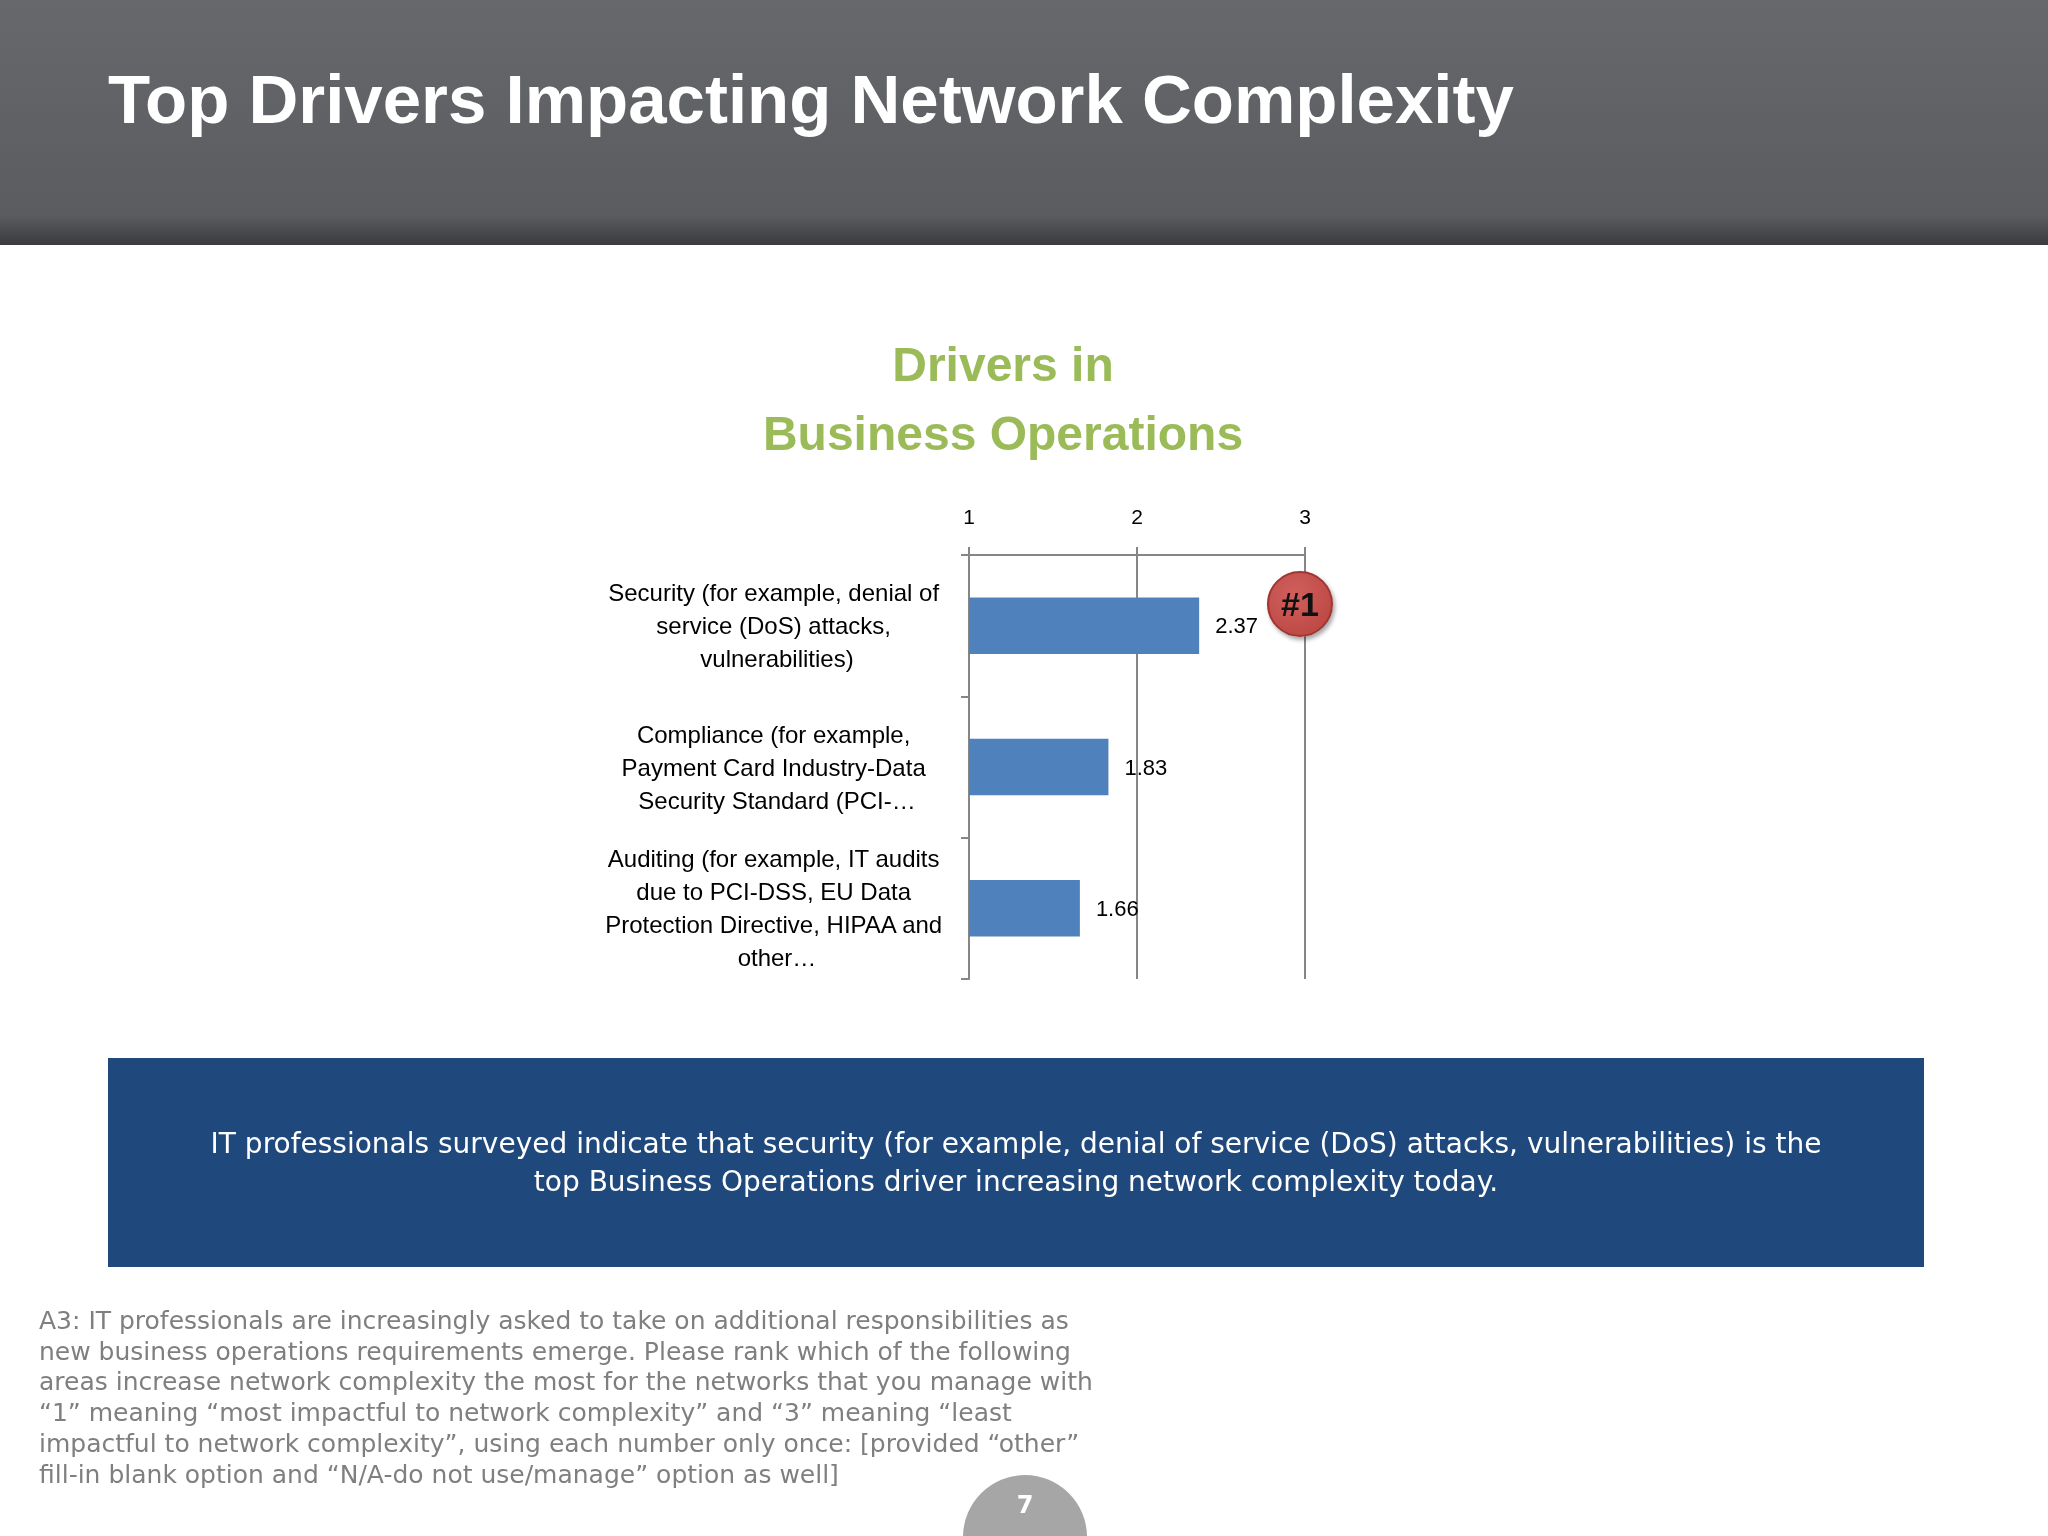  Describe the element at coordinates (1003, 399) in the screenshot. I see `chart-subtitle: Drivers in Business Operations` at that location.